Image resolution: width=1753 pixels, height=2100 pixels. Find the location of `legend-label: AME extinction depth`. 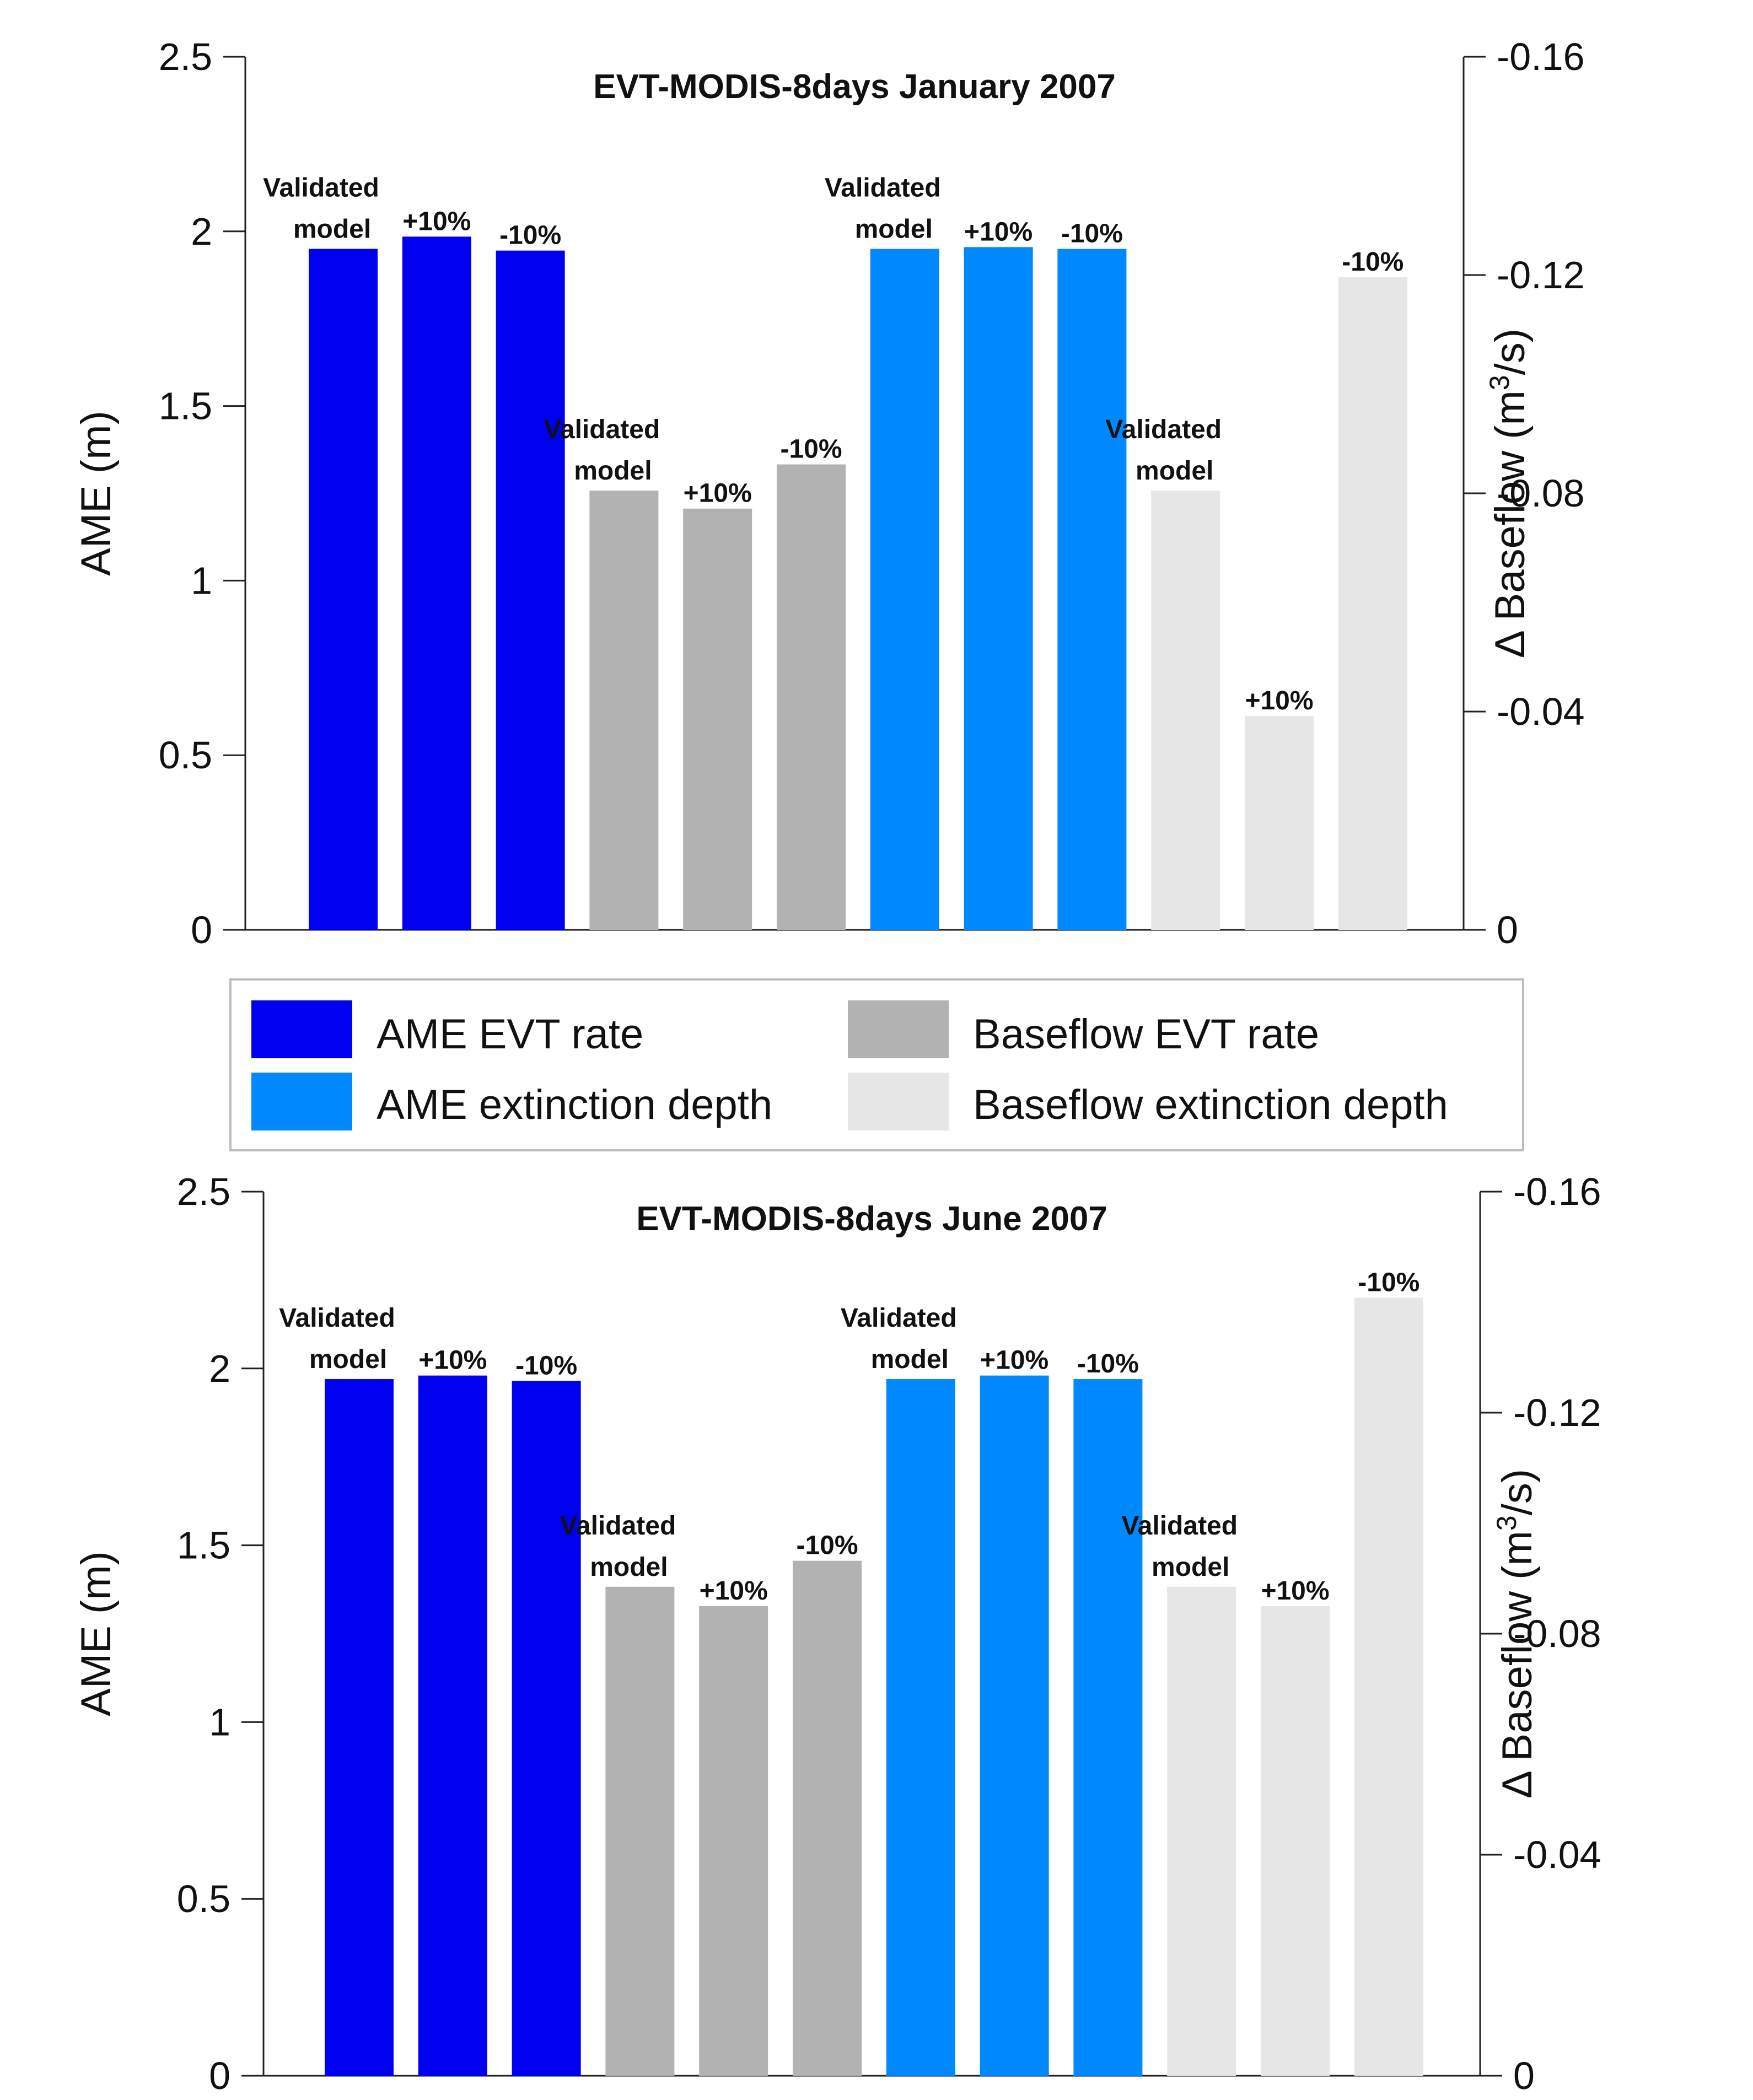

legend-label: AME extinction depth is located at coordinates (574, 1104).